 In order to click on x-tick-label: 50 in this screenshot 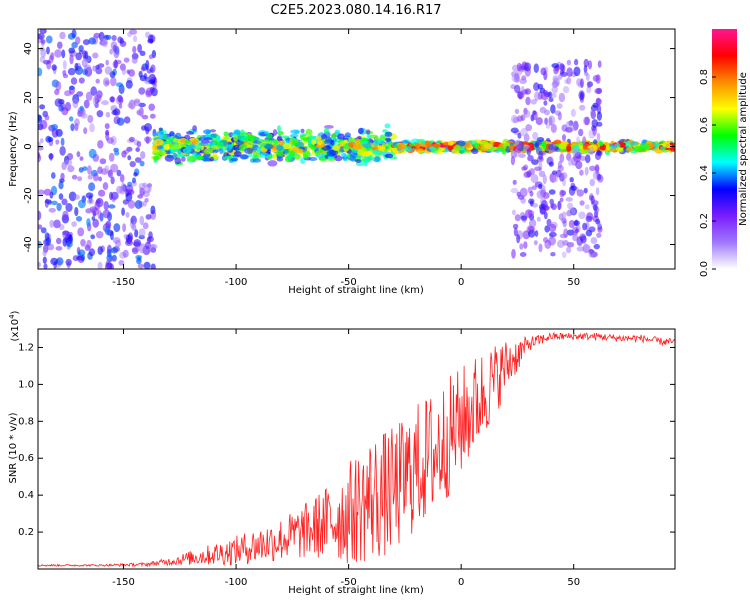, I will do `click(573, 282)`.